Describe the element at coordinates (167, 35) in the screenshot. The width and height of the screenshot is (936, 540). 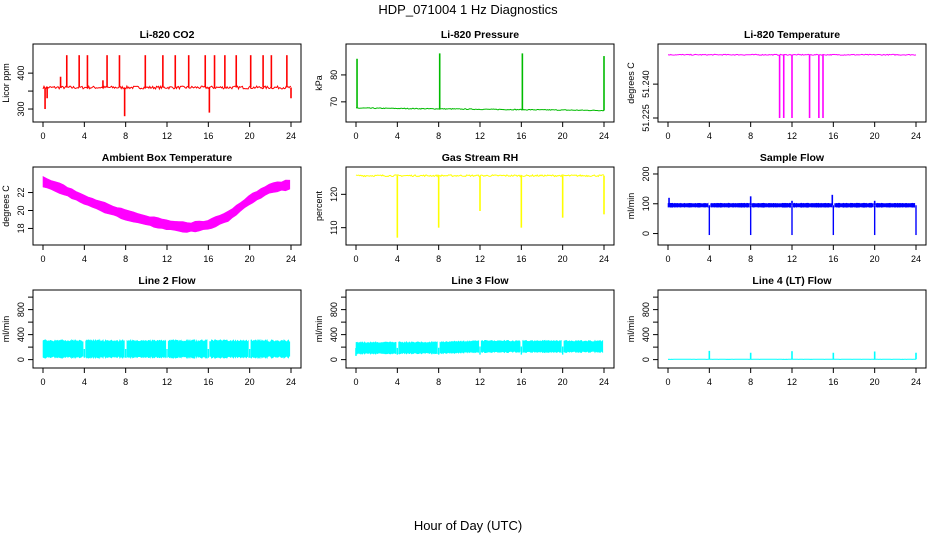
I see `panel-title: Li-820 CO2` at that location.